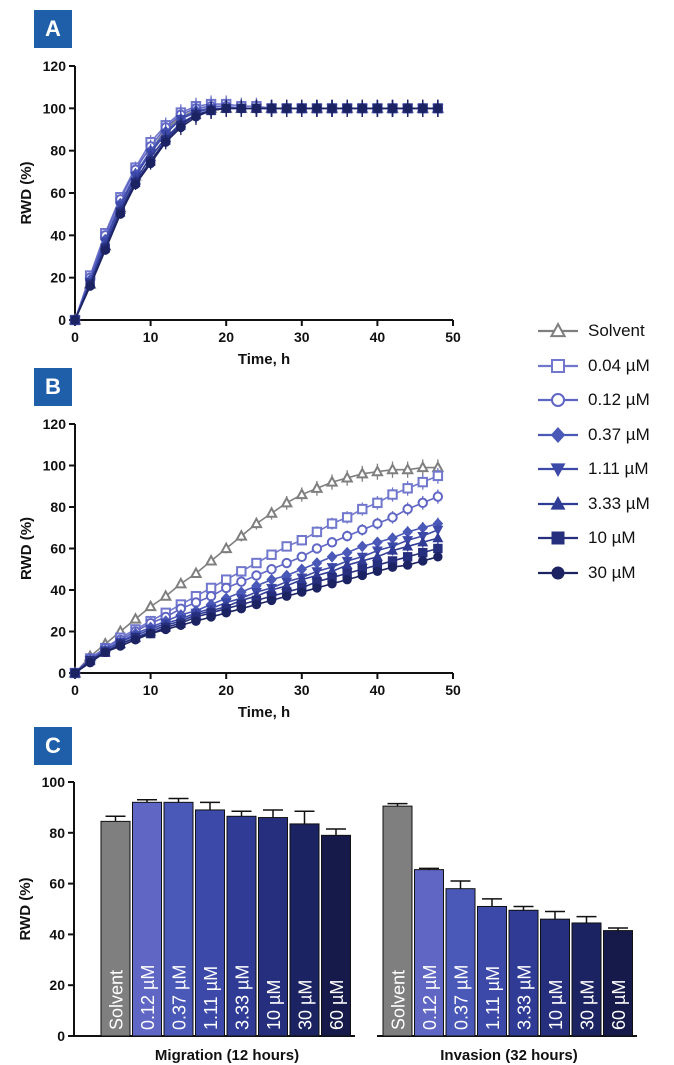  I want to click on y-axis-label: RWD (%), so click(25, 908).